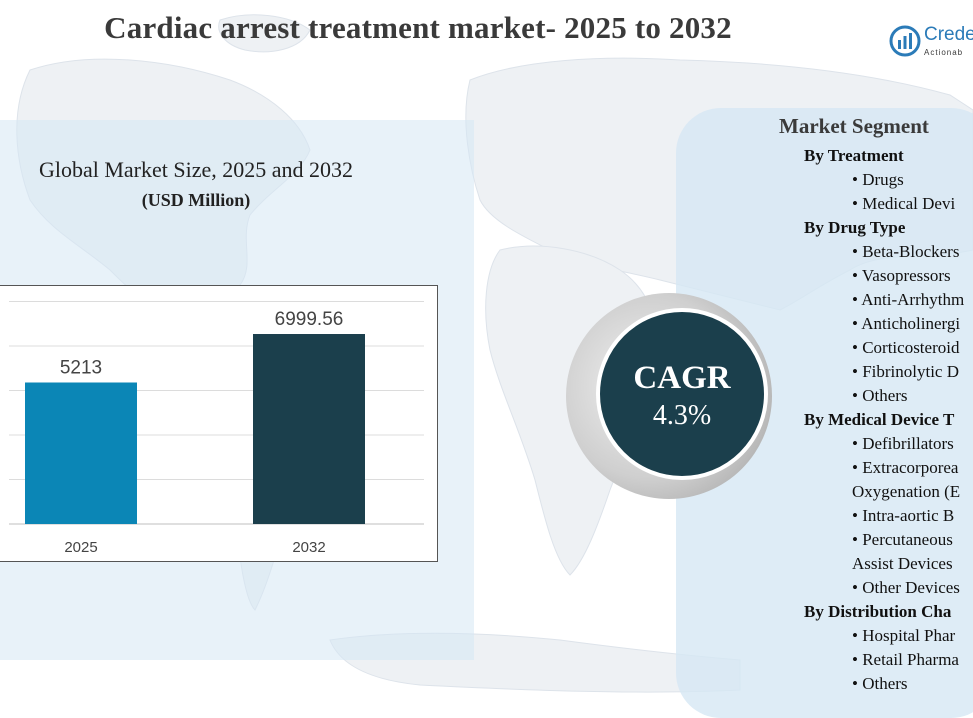 Image resolution: width=973 pixels, height=718 pixels. Describe the element at coordinates (905, 659) in the screenshot. I see `segment-item: • Retail Pharma` at that location.